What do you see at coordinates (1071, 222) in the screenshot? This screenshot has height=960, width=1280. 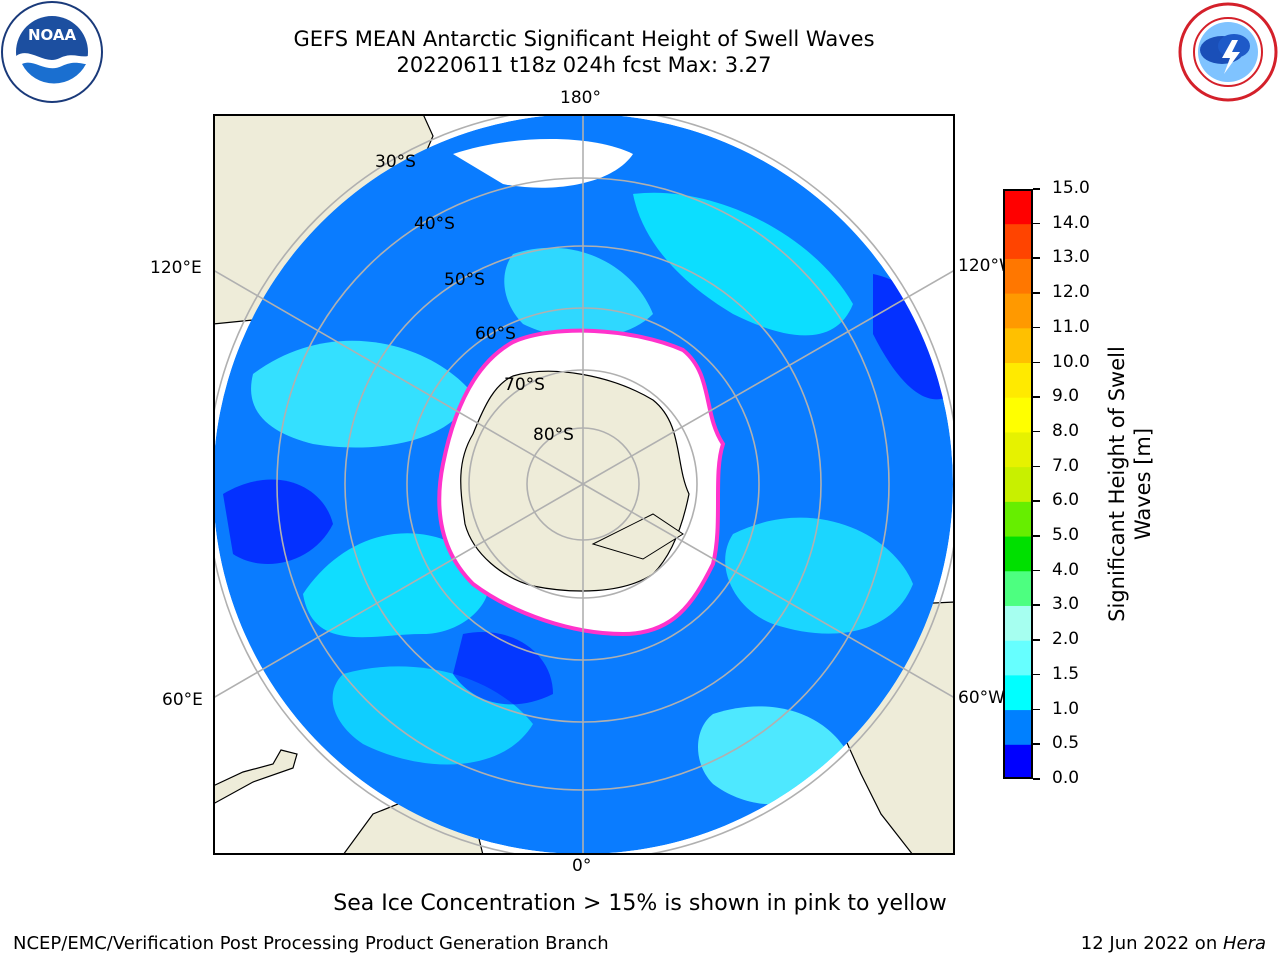 I see `colorbar-tick-label: 14.0` at bounding box center [1071, 222].